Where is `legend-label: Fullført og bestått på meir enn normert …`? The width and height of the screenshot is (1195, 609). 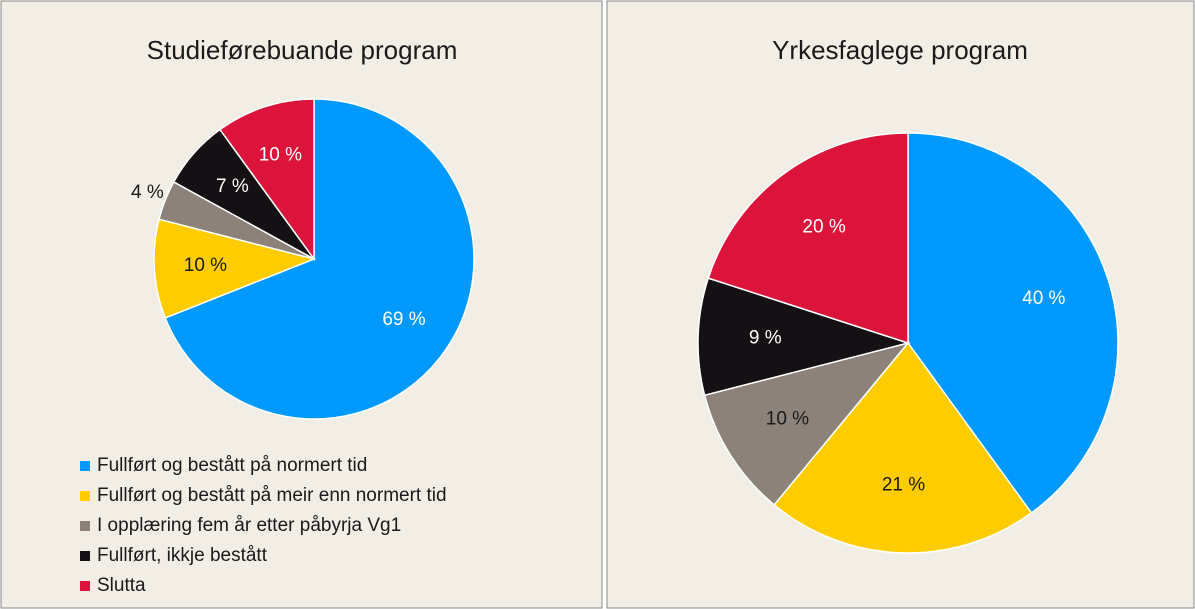
legend-label: Fullført og bestått på meir enn normert … is located at coordinates (272, 495).